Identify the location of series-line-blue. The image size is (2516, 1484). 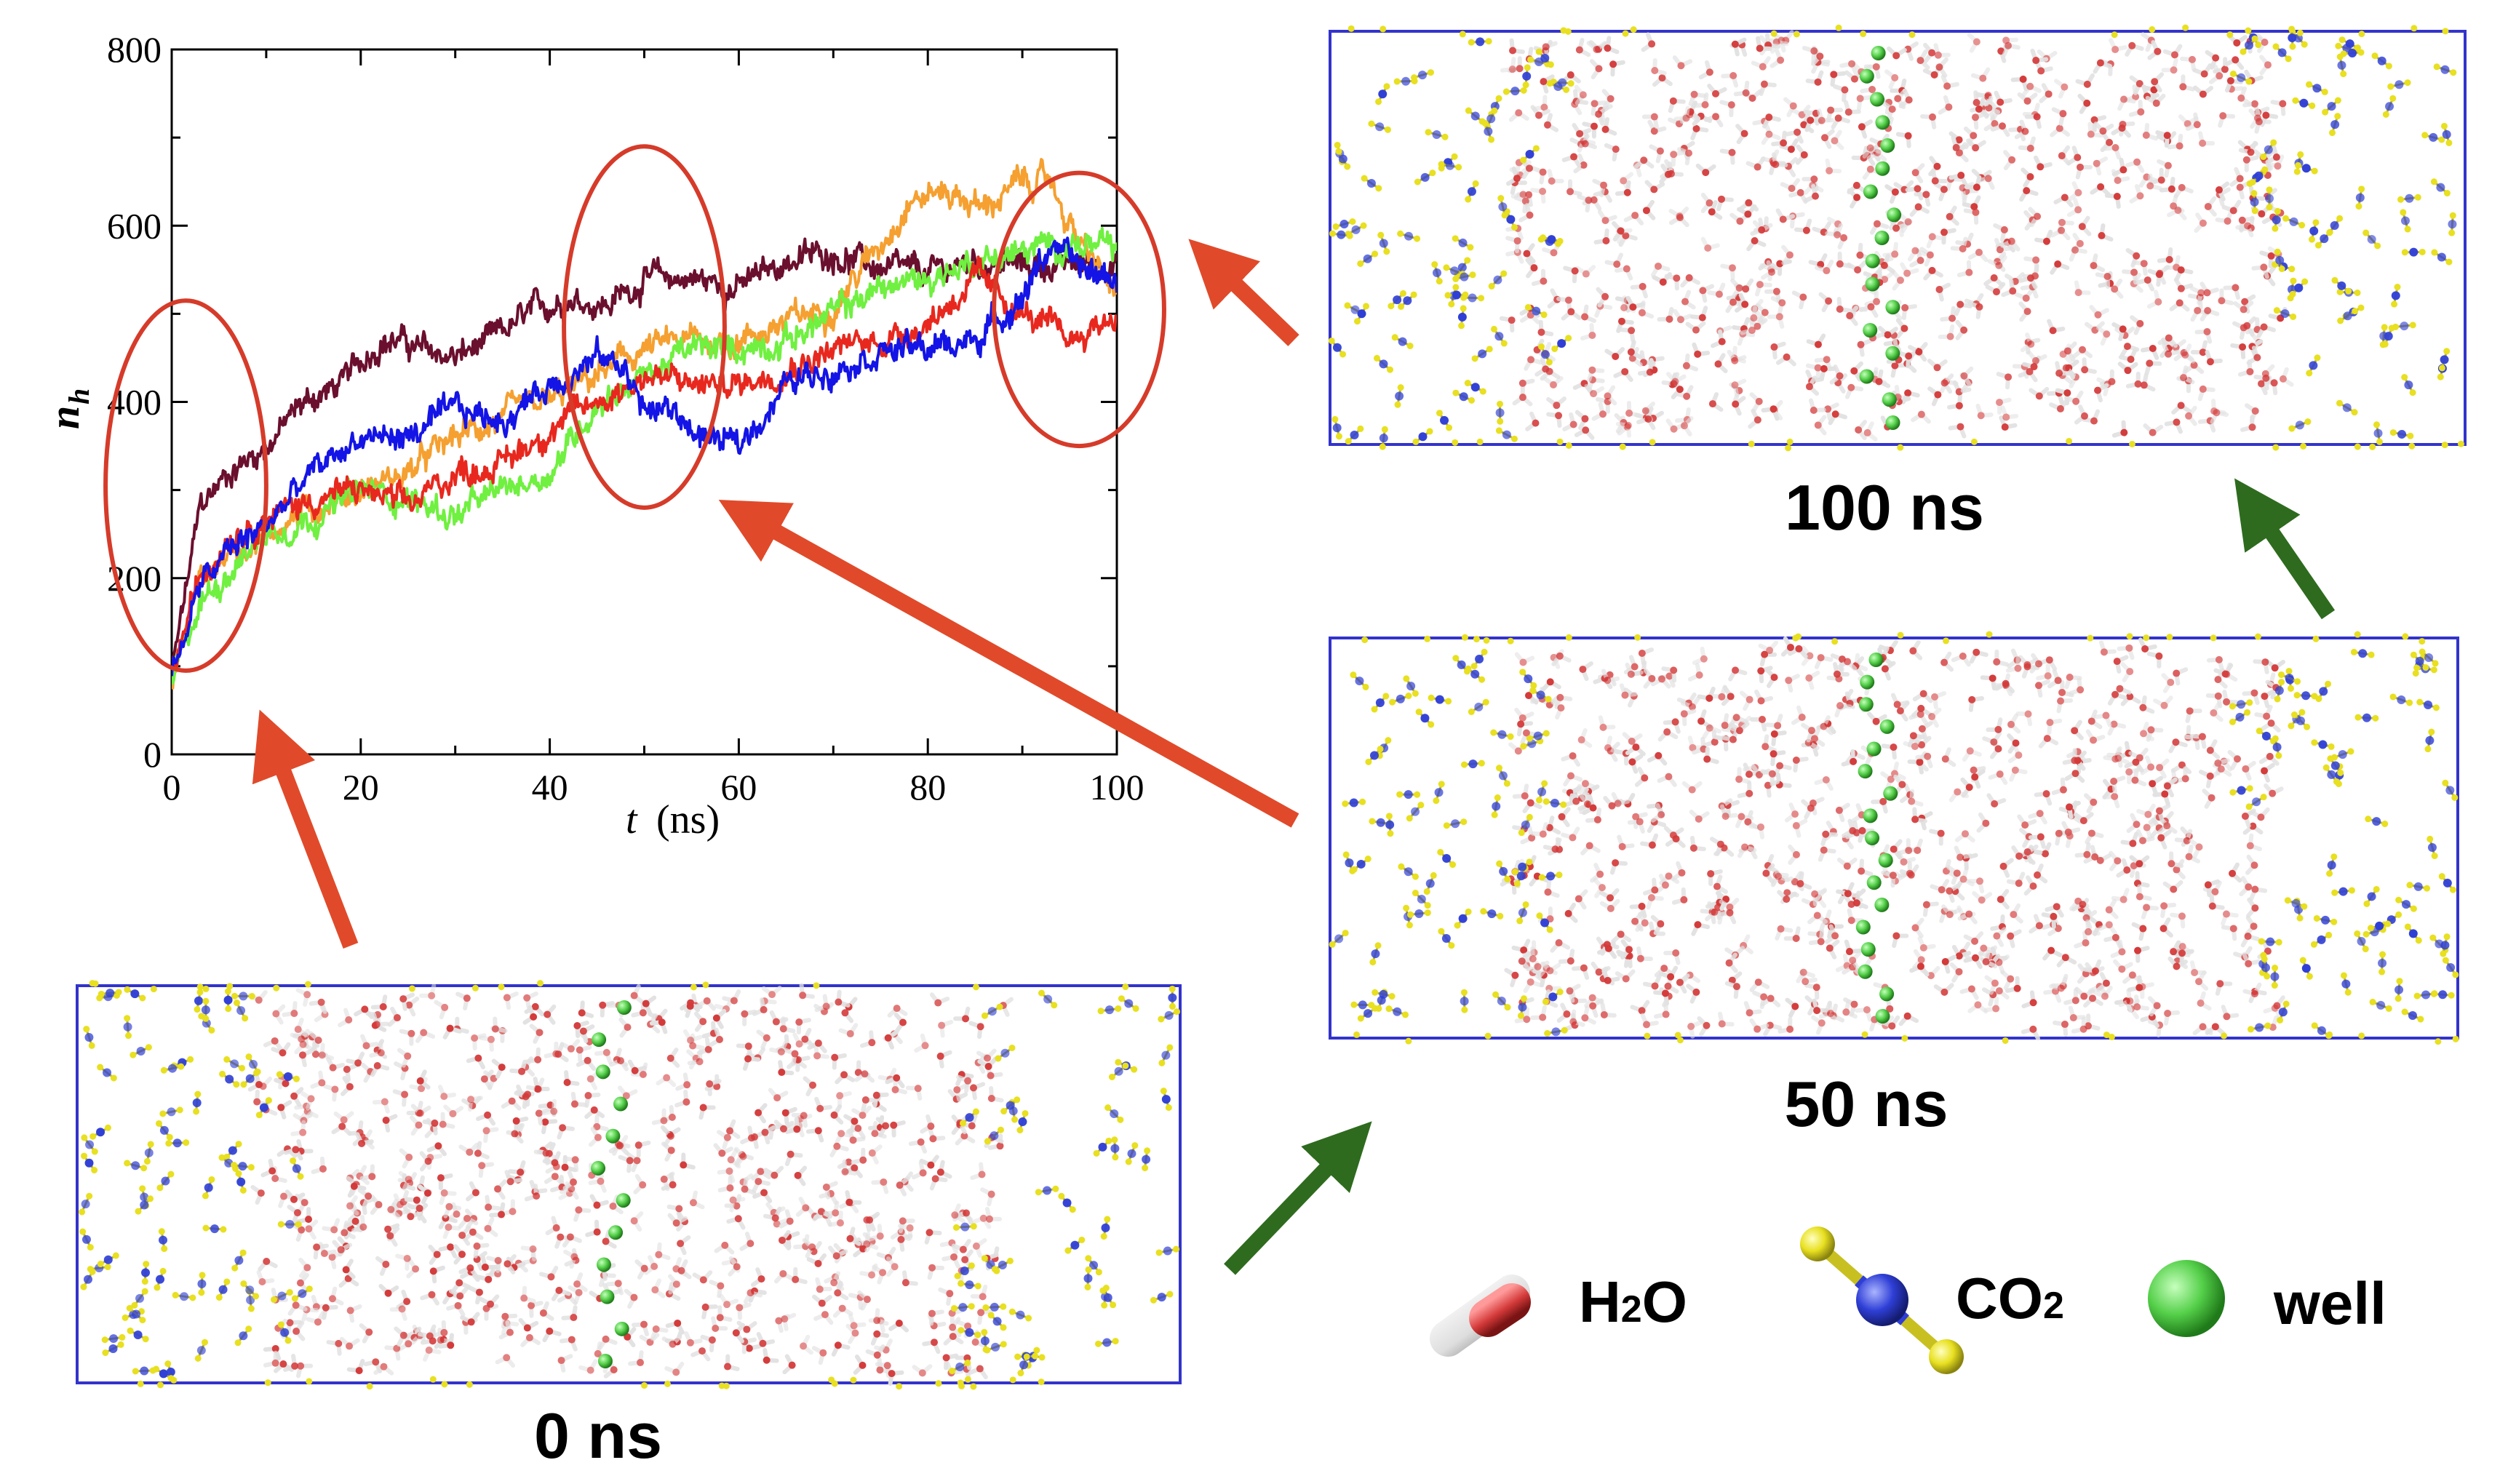
(644, 456).